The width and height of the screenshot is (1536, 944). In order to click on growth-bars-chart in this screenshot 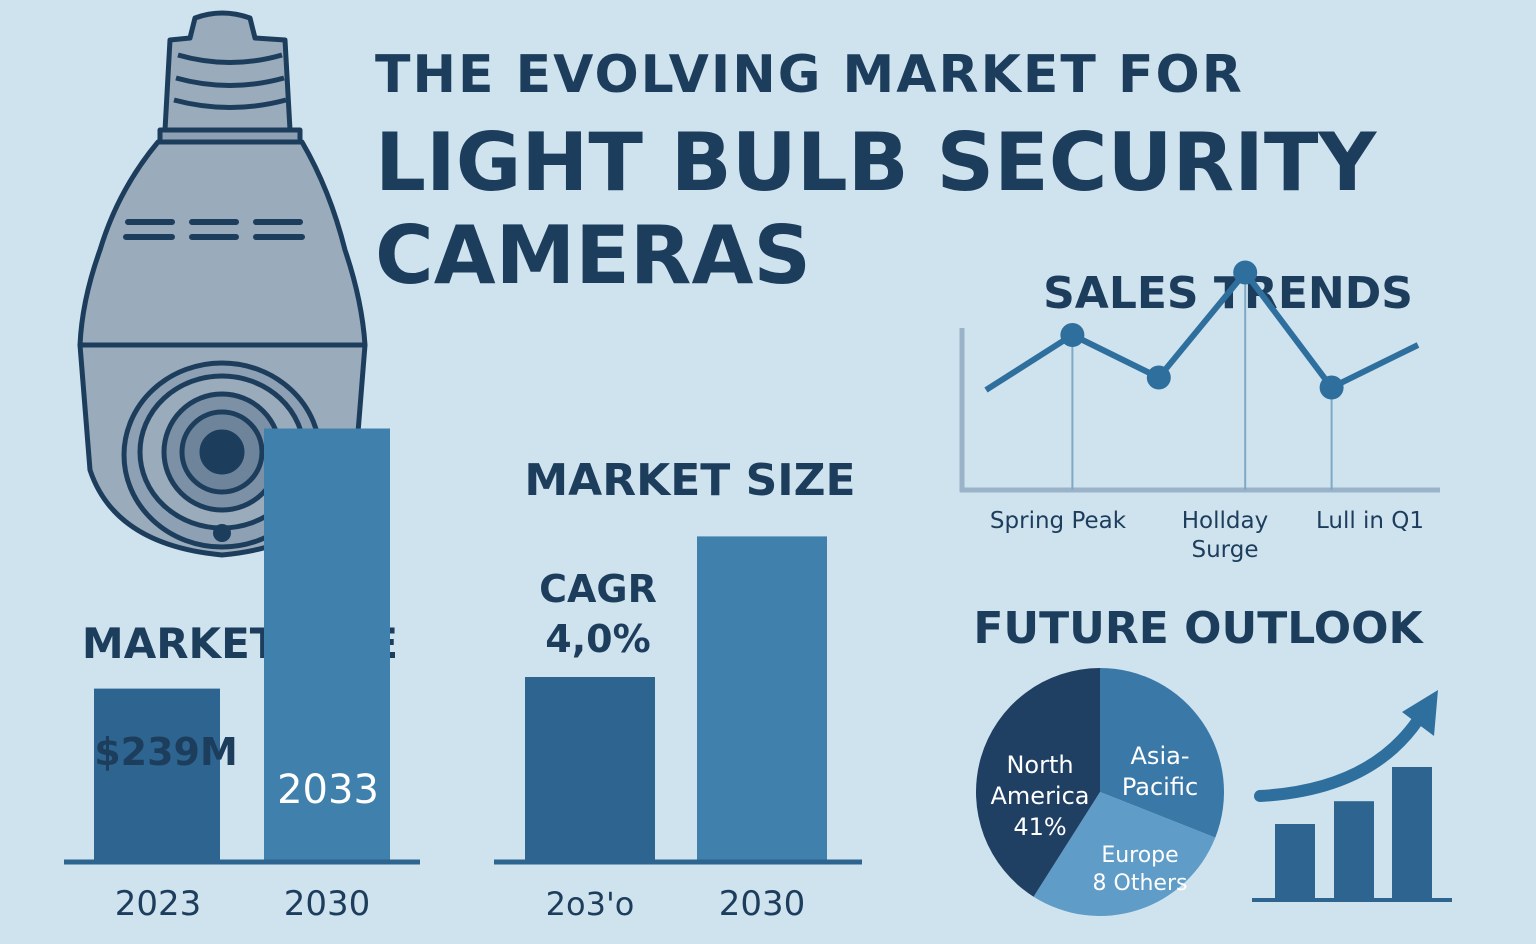, I will do `click(1352, 796)`.